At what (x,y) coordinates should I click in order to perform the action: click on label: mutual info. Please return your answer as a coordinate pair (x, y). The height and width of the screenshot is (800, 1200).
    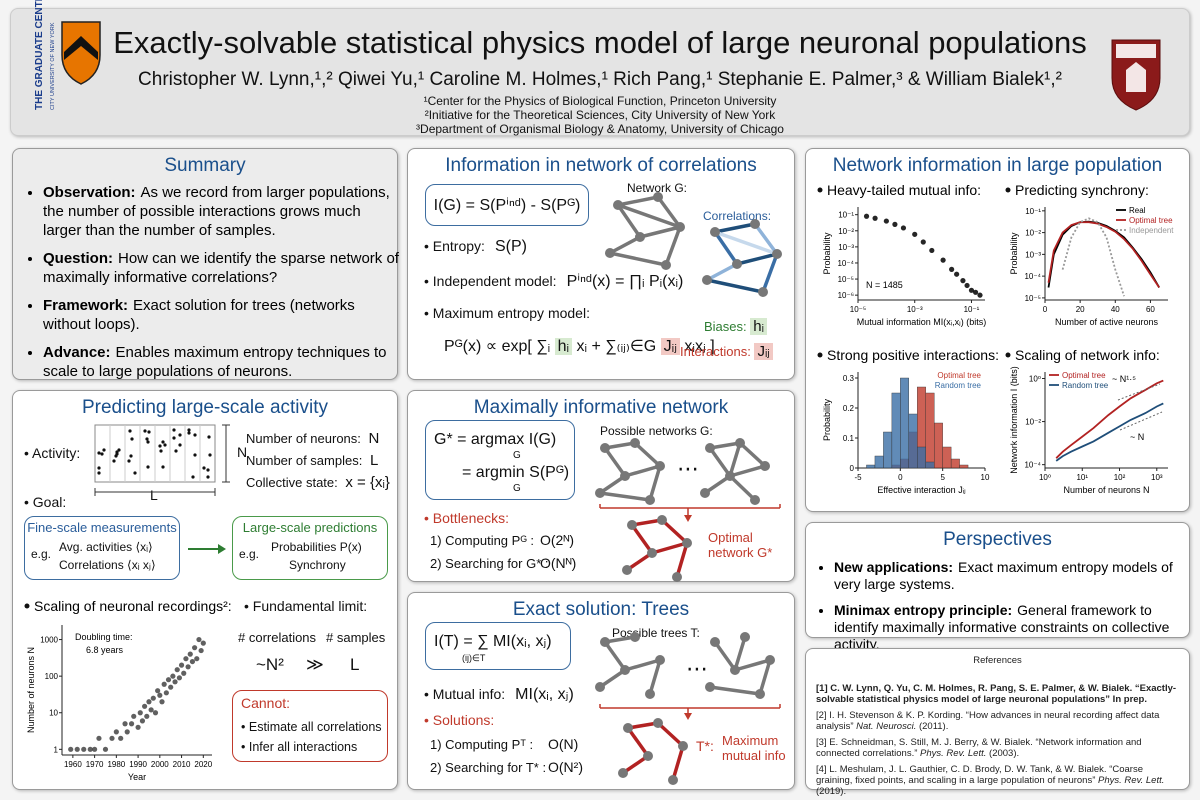
    Looking at the image, I should click on (754, 755).